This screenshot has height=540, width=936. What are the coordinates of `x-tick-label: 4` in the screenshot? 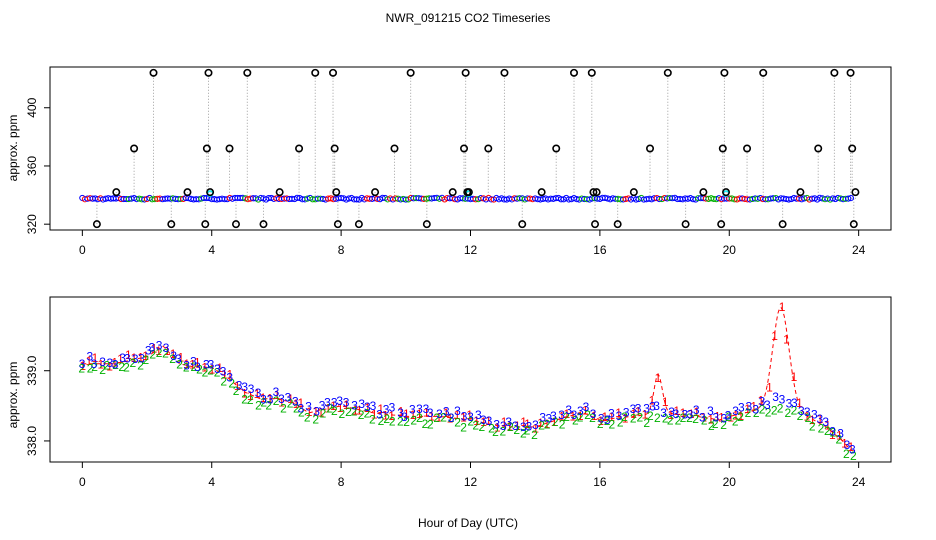 It's located at (211, 250).